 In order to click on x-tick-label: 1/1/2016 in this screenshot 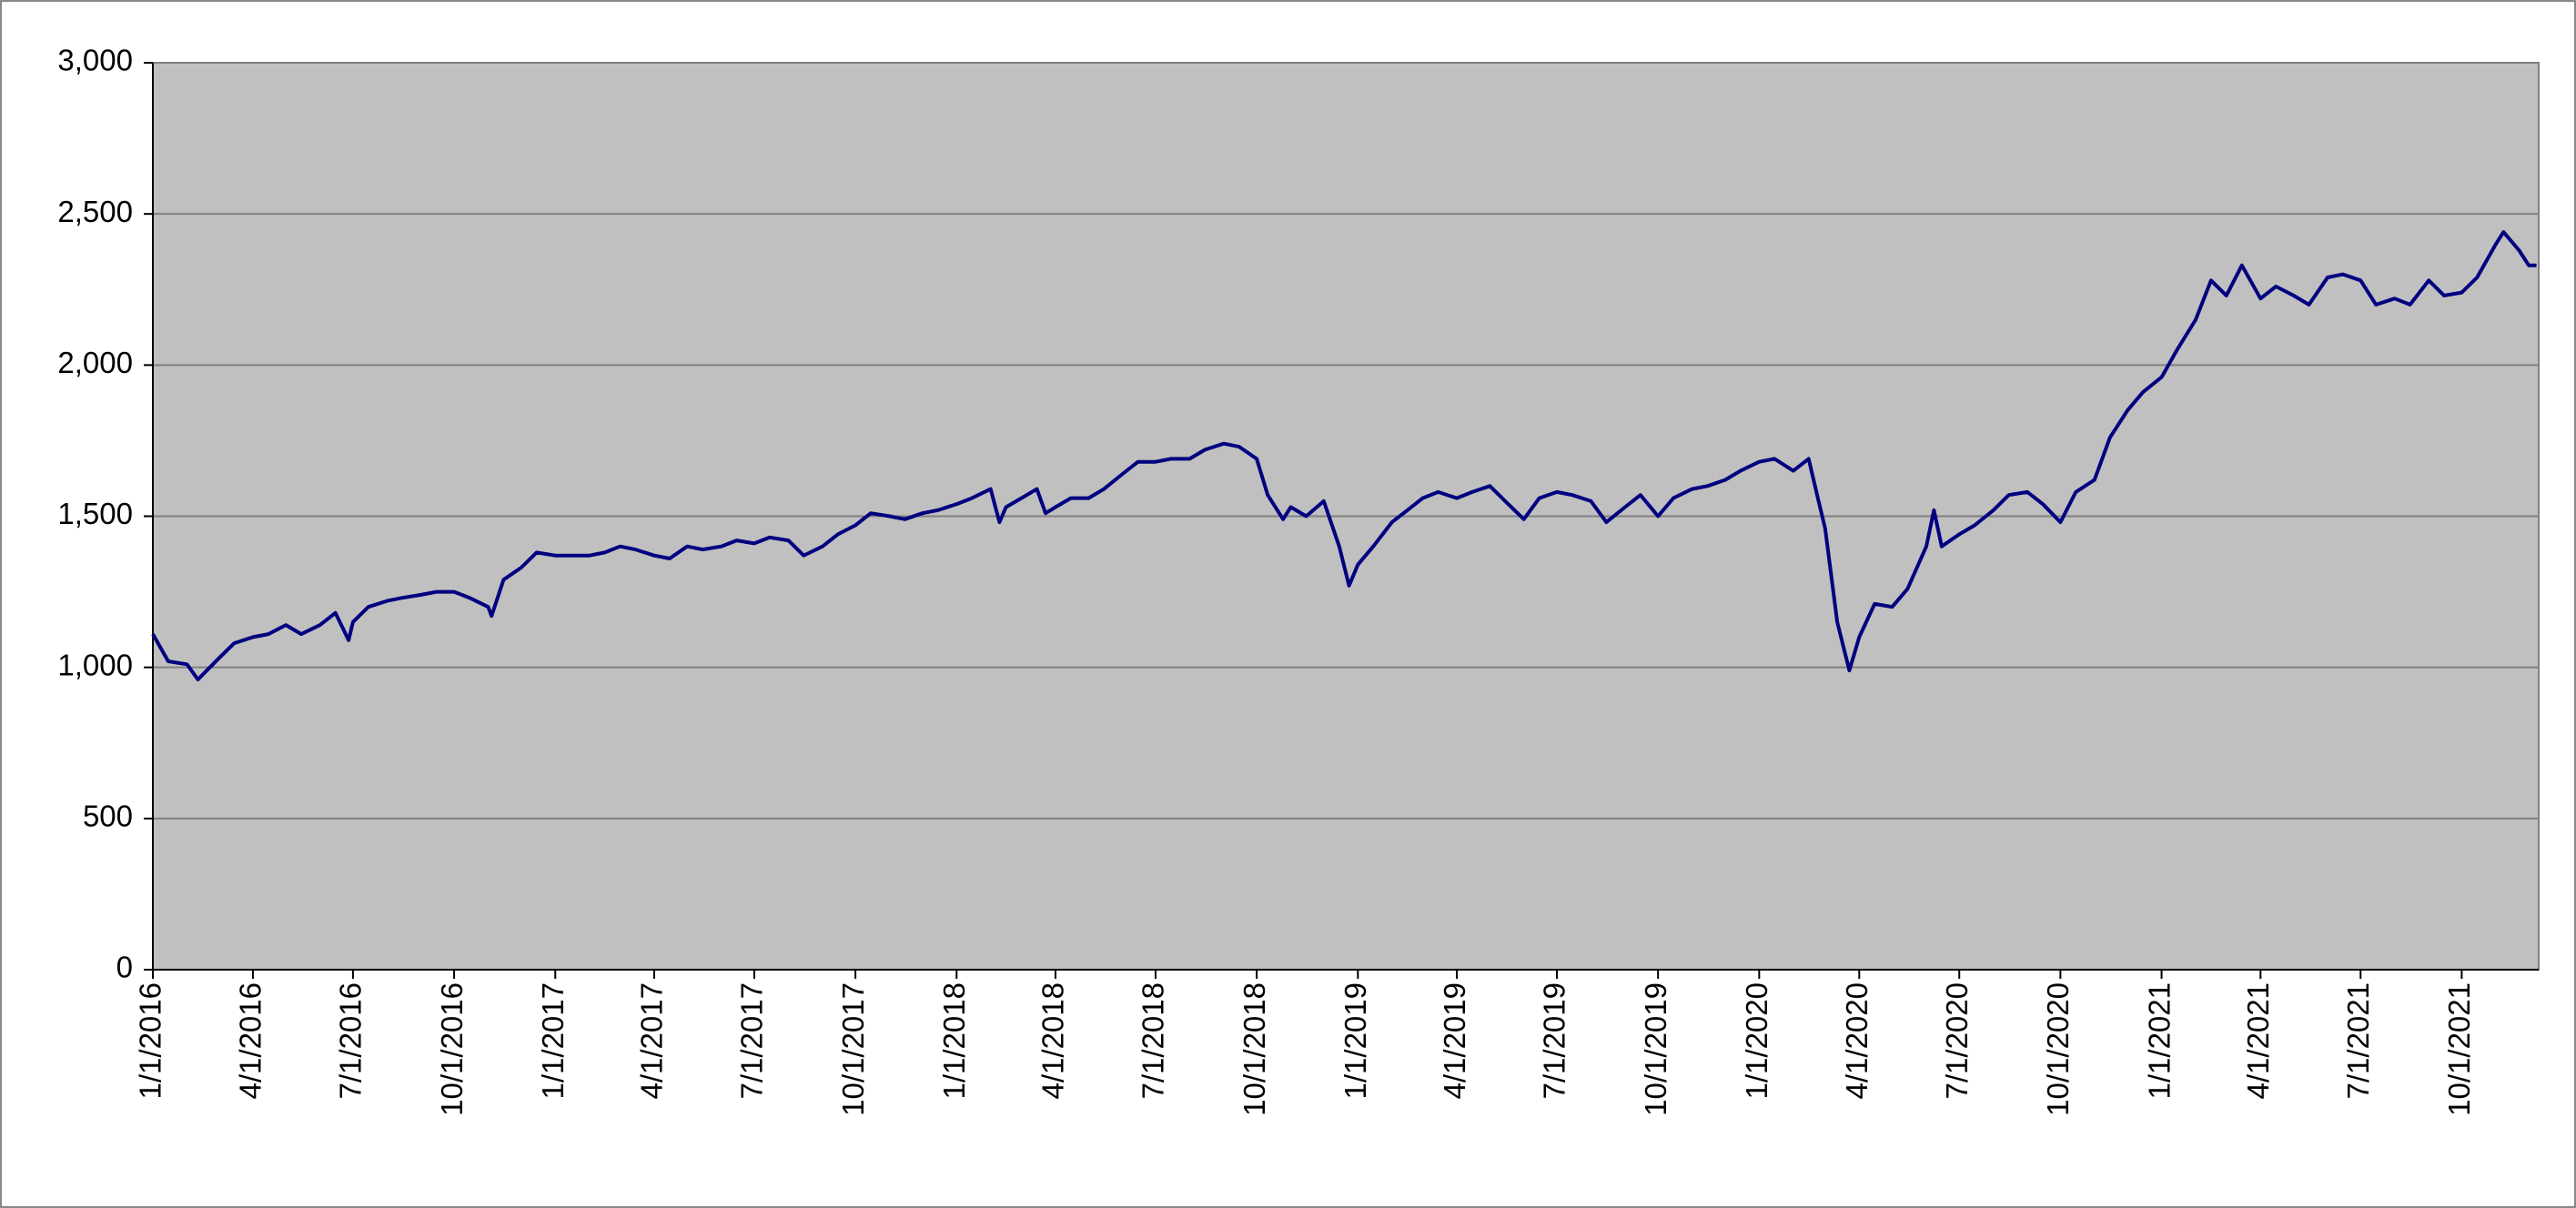, I will do `click(150, 1041)`.